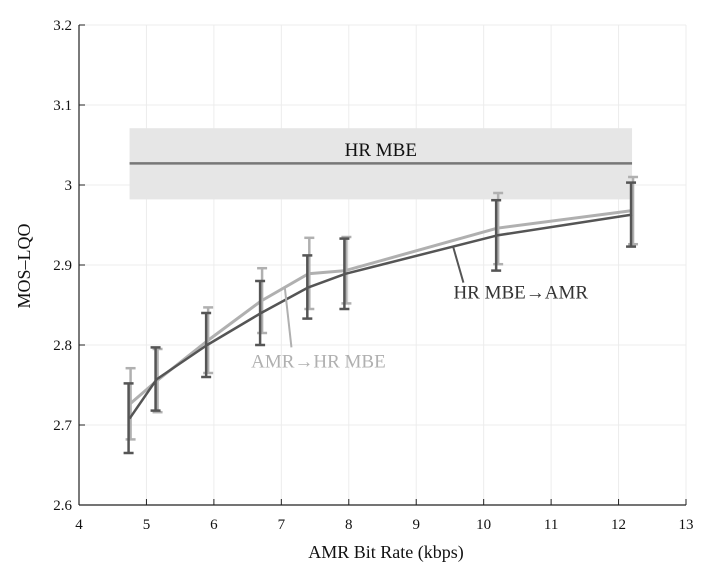  I want to click on y-tick-label-2: 2.8, so click(62, 346).